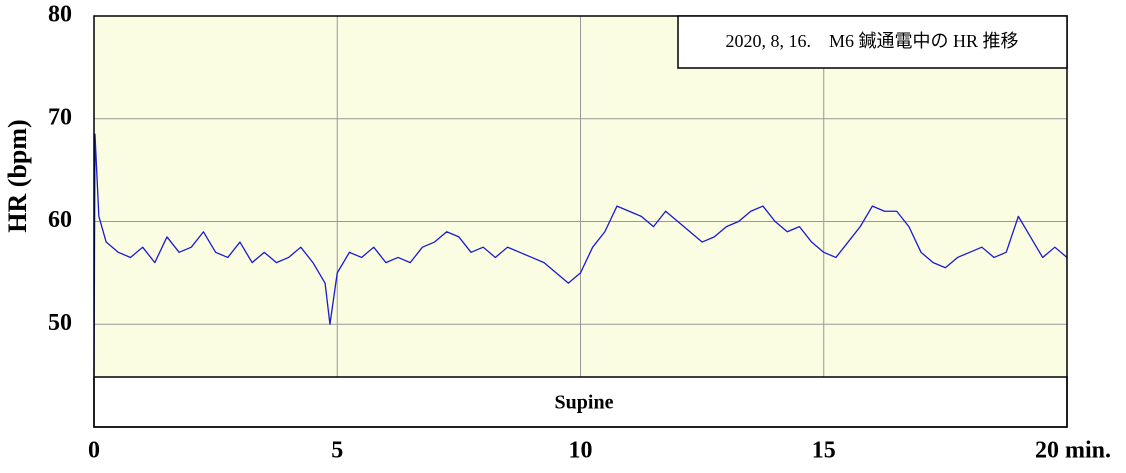 This screenshot has width=1126, height=473. I want to click on chart-title: 2020, 8, 16. M6 鍼通電中の HR 推移, so click(871, 41).